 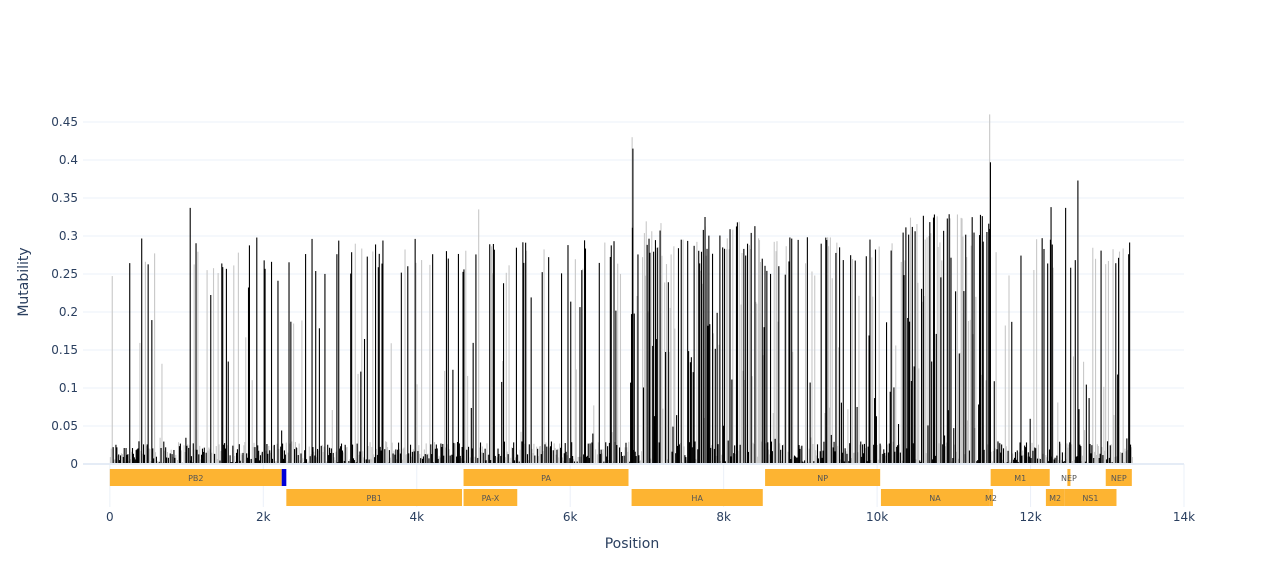 I want to click on gene-label: M2, so click(x=1055, y=498).